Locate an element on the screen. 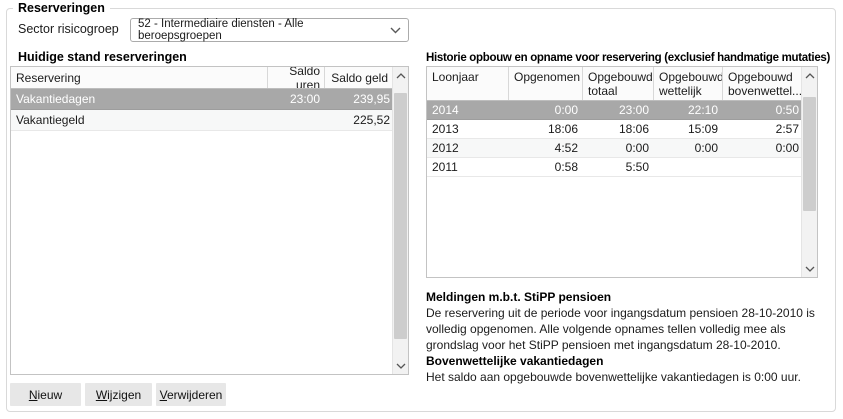 This screenshot has height=419, width=843. table-row-vakantiedagen: Vakantiedagen 23:00 239,95 is located at coordinates (201, 99).